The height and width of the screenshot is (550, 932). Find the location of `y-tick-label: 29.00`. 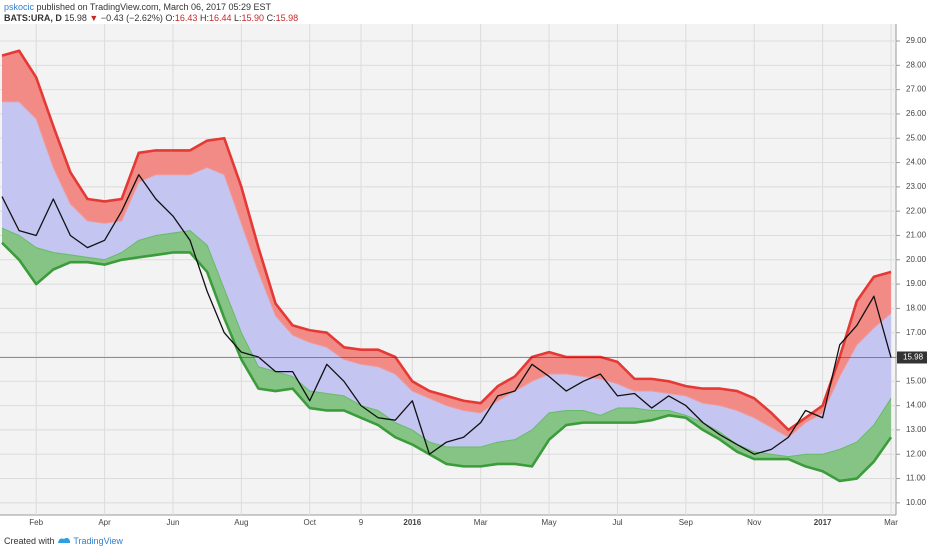

y-tick-label: 29.00 is located at coordinates (916, 40).